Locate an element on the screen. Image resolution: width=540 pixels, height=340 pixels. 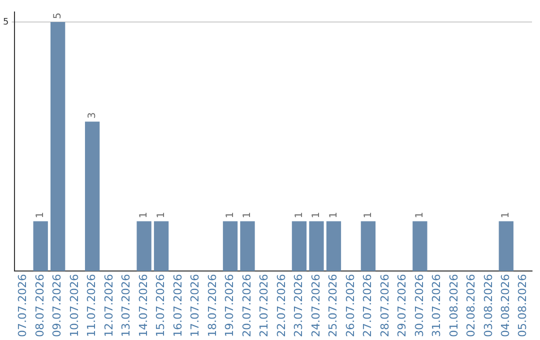
x-tick-label: 18.07.2026 is located at coordinates (212, 306).